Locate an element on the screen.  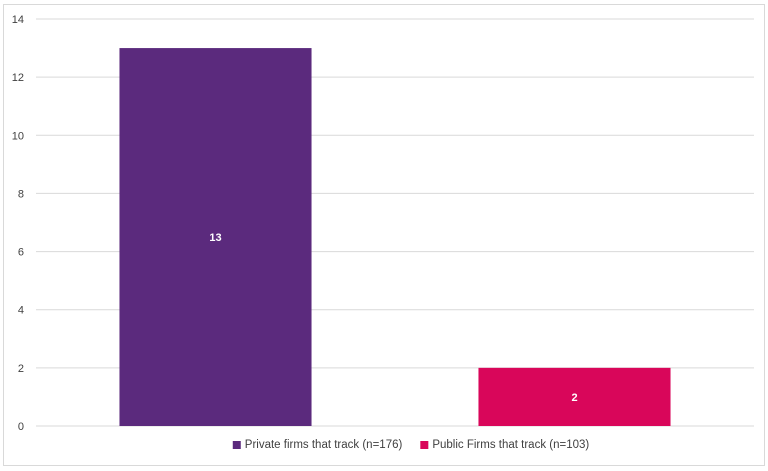
y-tick-label-6: 6 is located at coordinates (21, 253).